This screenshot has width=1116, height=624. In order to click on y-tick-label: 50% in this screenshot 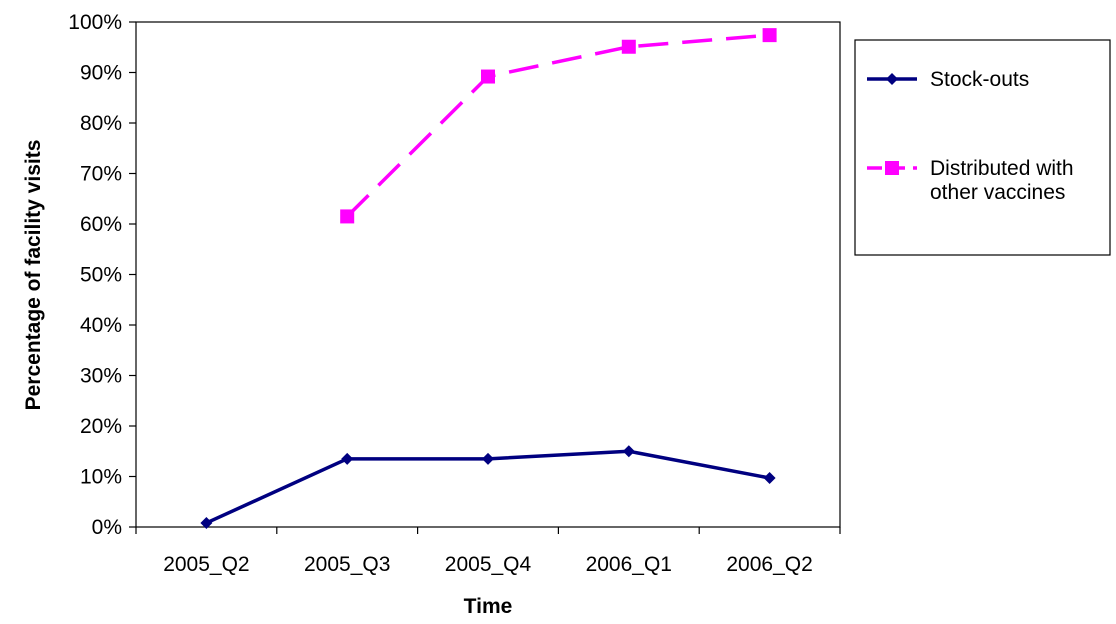, I will do `click(101, 275)`.